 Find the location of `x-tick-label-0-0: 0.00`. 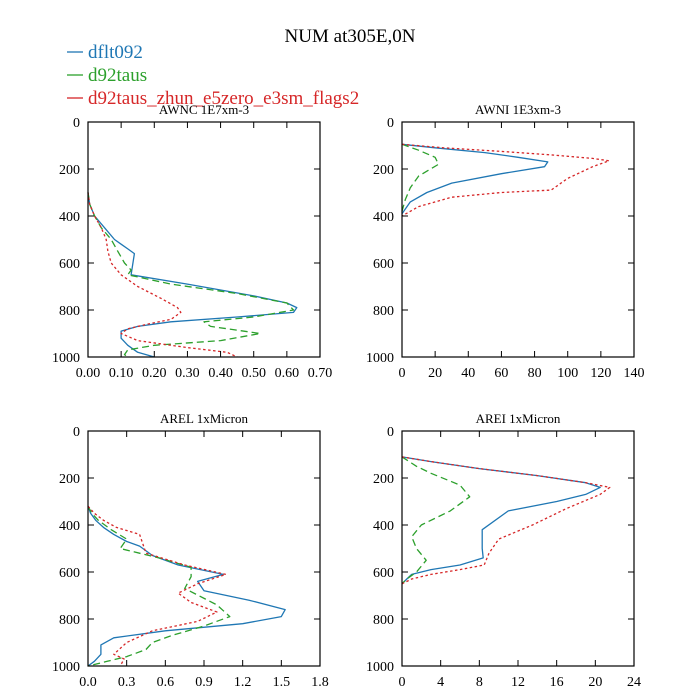

x-tick-label-0-0: 0.00 is located at coordinates (88, 373).